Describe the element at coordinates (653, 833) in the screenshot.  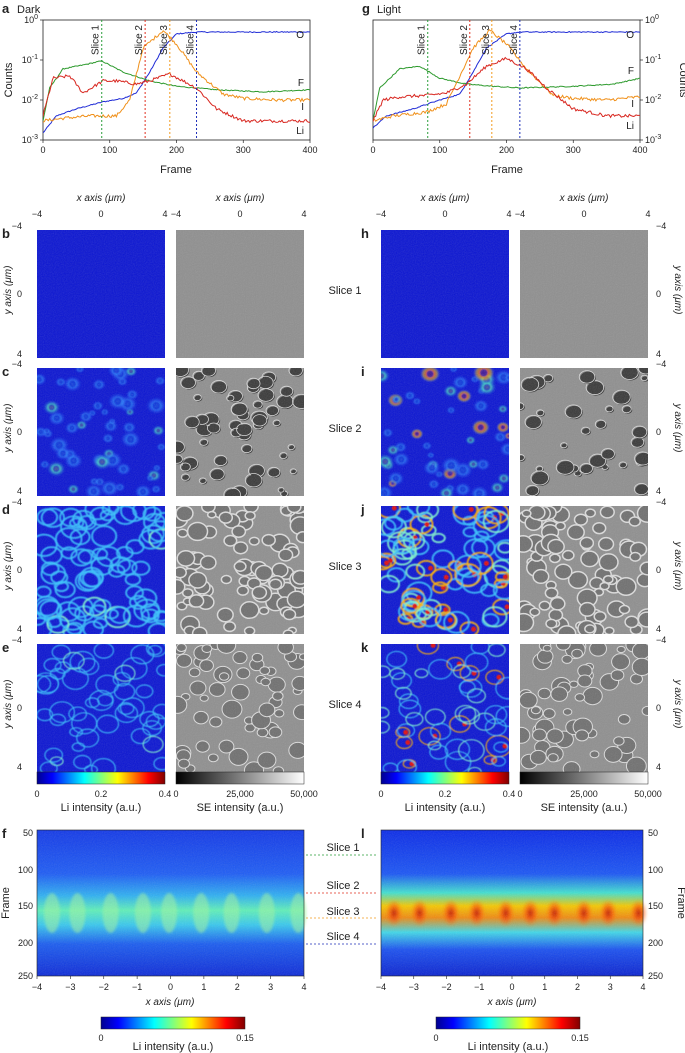
I see `svg-text: 50` at that location.